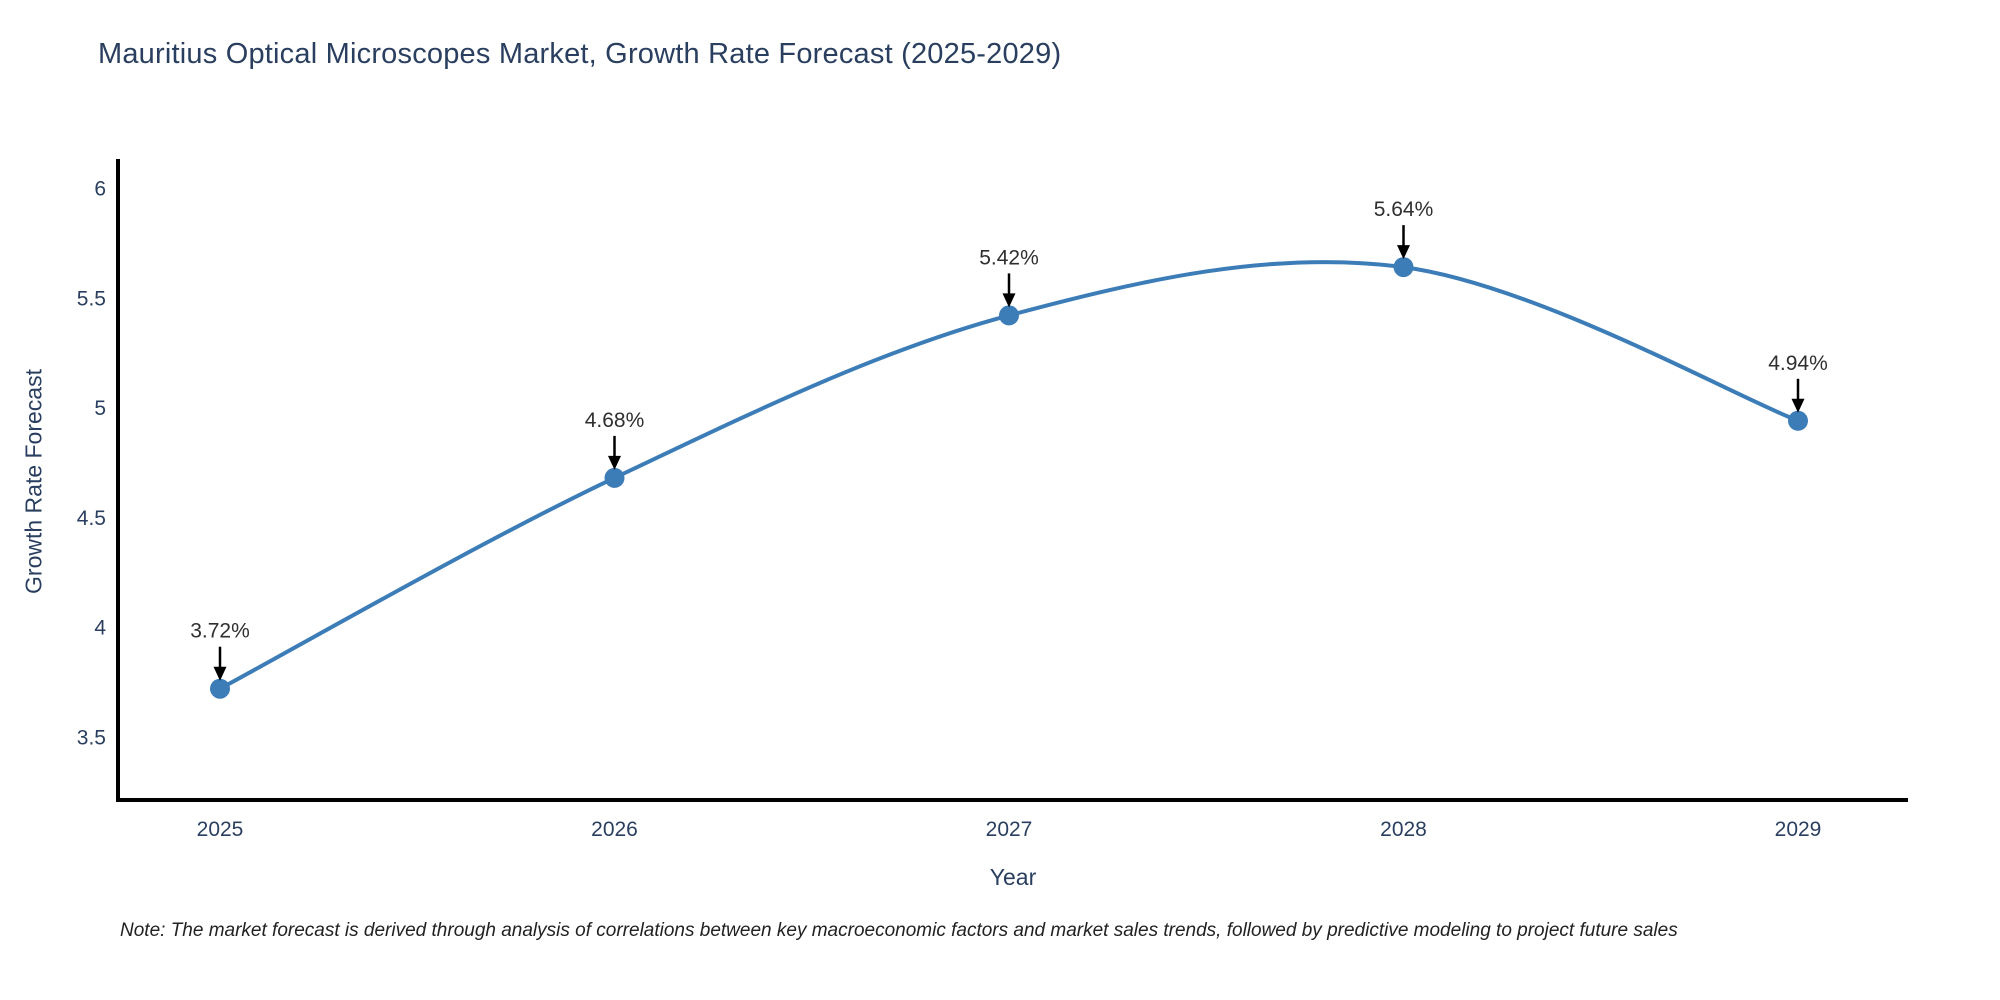 Image resolution: width=2000 pixels, height=1000 pixels. What do you see at coordinates (91, 518) in the screenshot?
I see `y-tick-label: 4.5` at bounding box center [91, 518].